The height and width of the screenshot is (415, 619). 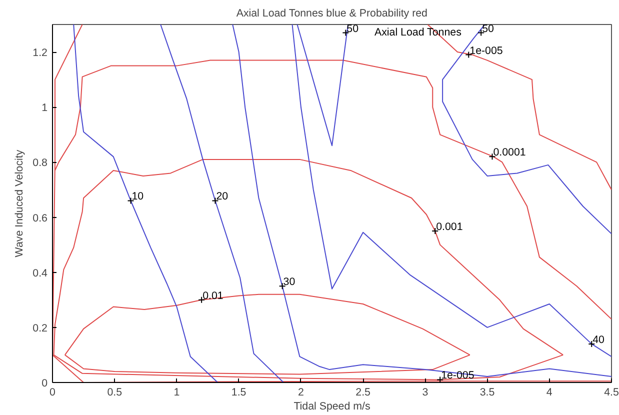 What do you see at coordinates (289, 282) in the screenshot?
I see `annotation: 30` at bounding box center [289, 282].